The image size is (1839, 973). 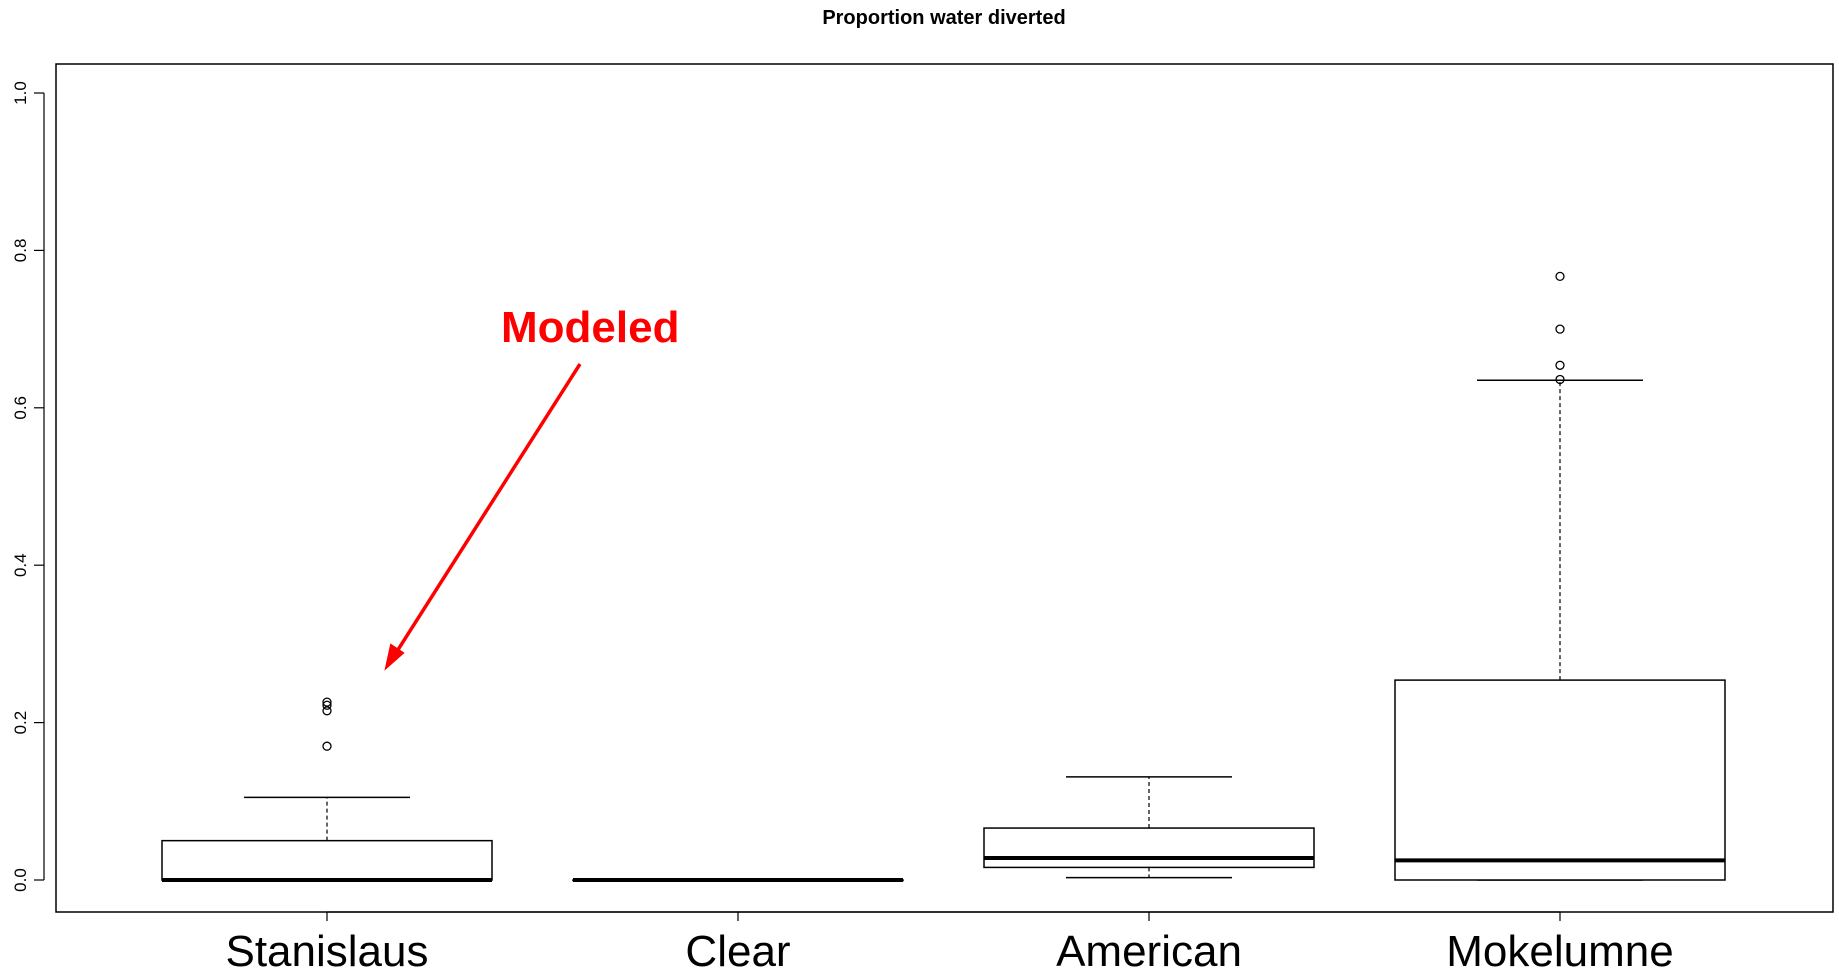 What do you see at coordinates (20, 723) in the screenshot?
I see `y-tick-label: 0.2` at bounding box center [20, 723].